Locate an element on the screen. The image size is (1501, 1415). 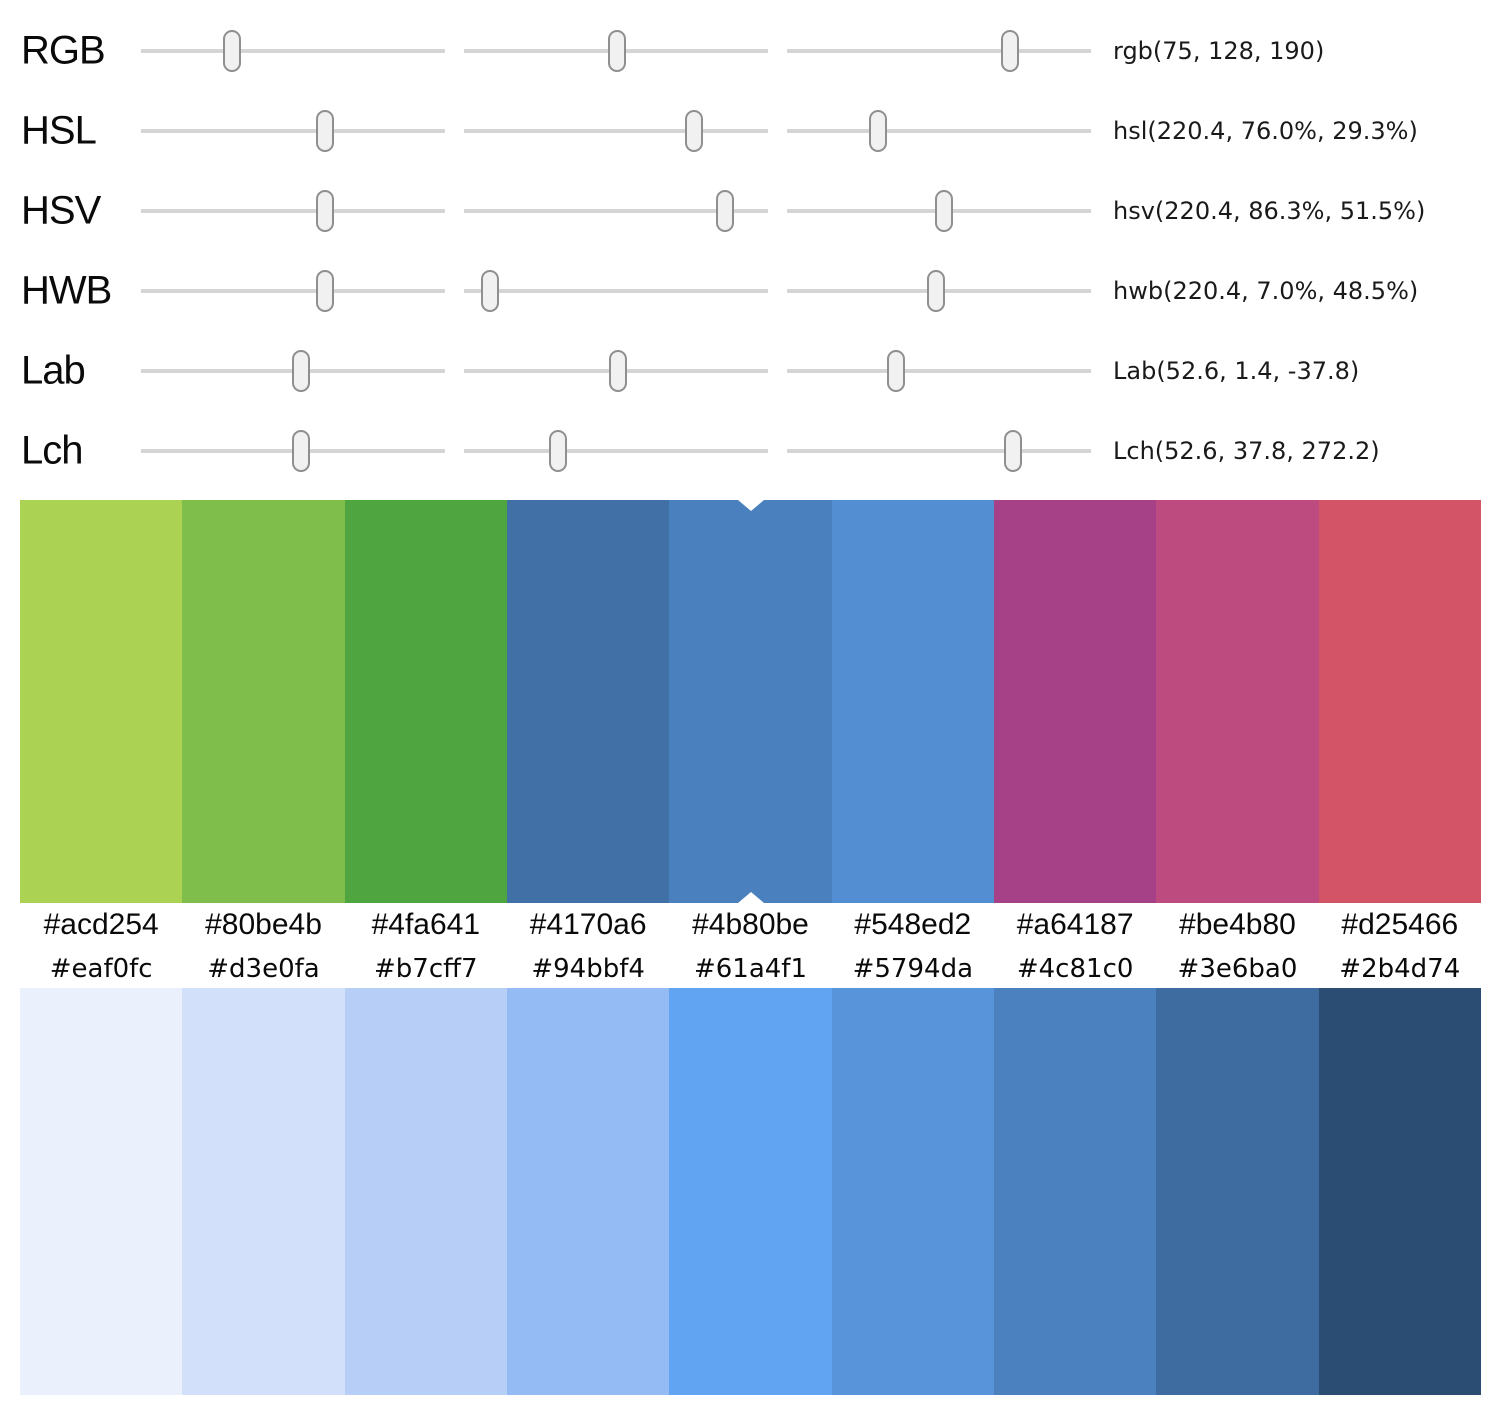
slider-row-hsv: HSV hsv(220.4, 86.3%, 51.5%) is located at coordinates (750, 211).